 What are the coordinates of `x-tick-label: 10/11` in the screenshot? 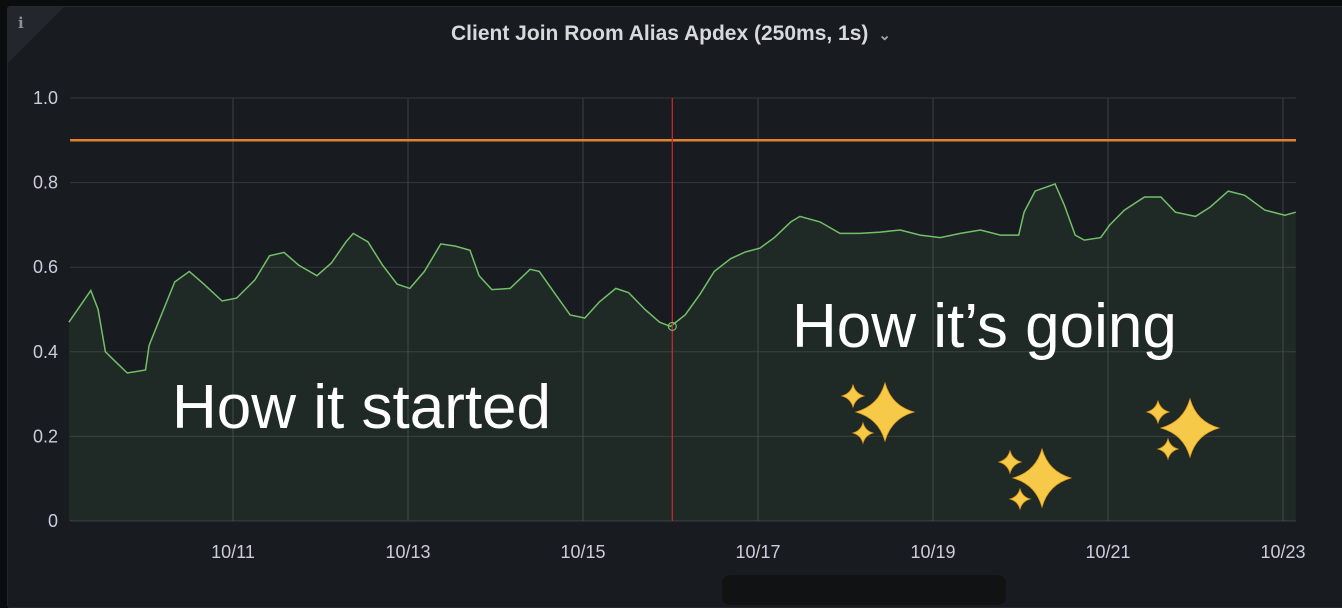 It's located at (233, 552).